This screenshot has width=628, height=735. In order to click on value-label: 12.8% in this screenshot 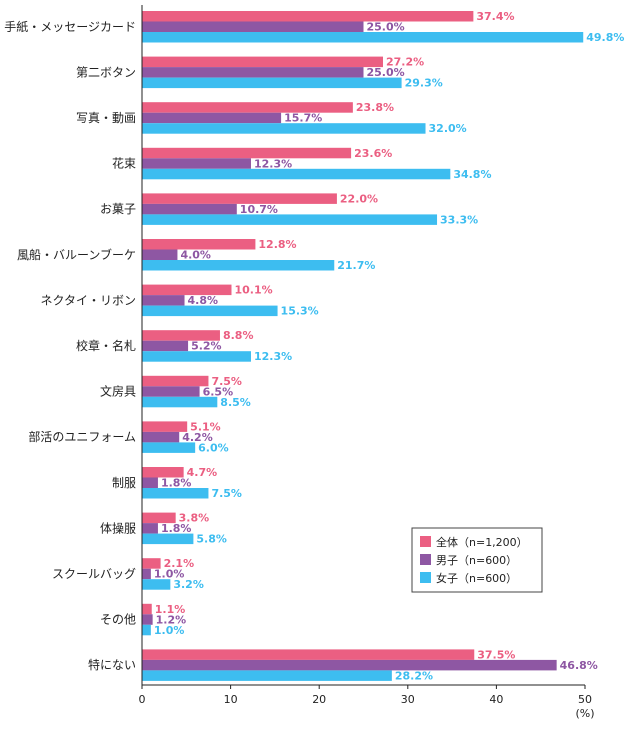, I will do `click(277, 244)`.